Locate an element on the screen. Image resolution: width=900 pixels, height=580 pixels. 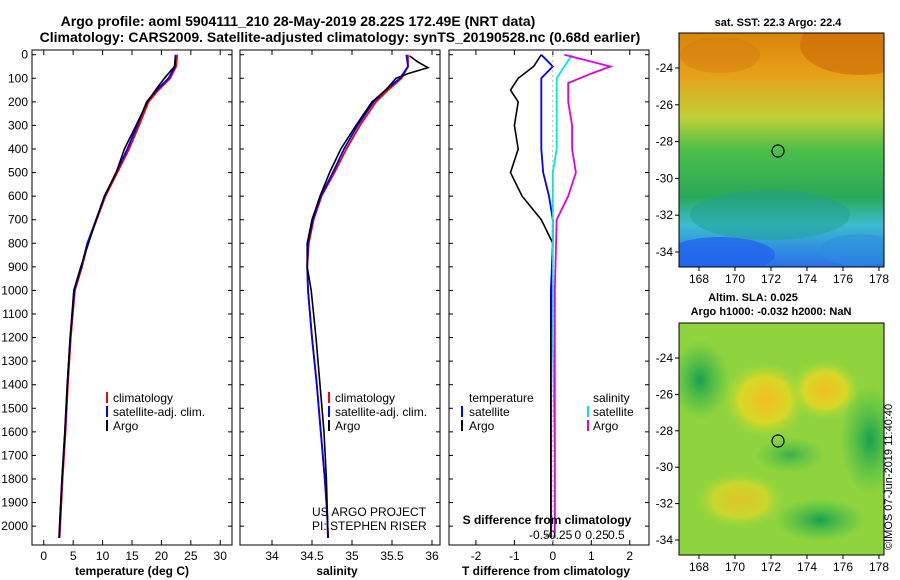
temperature-axis-label: temperature (deg C) is located at coordinates (132, 571).